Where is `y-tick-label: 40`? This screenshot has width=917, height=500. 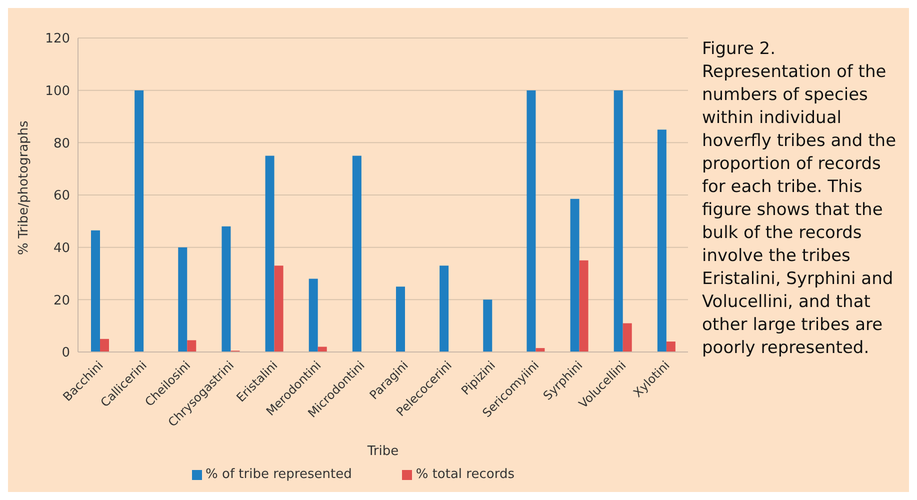 y-tick-label: 40 is located at coordinates (61, 248).